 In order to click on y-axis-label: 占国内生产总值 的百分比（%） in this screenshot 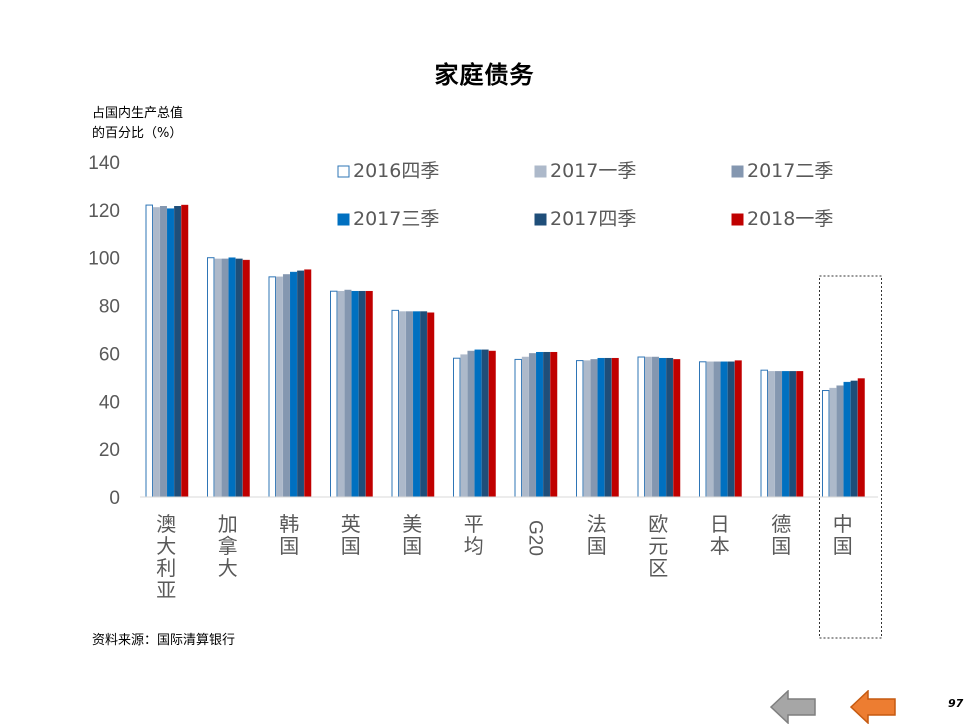, I will do `click(138, 123)`.